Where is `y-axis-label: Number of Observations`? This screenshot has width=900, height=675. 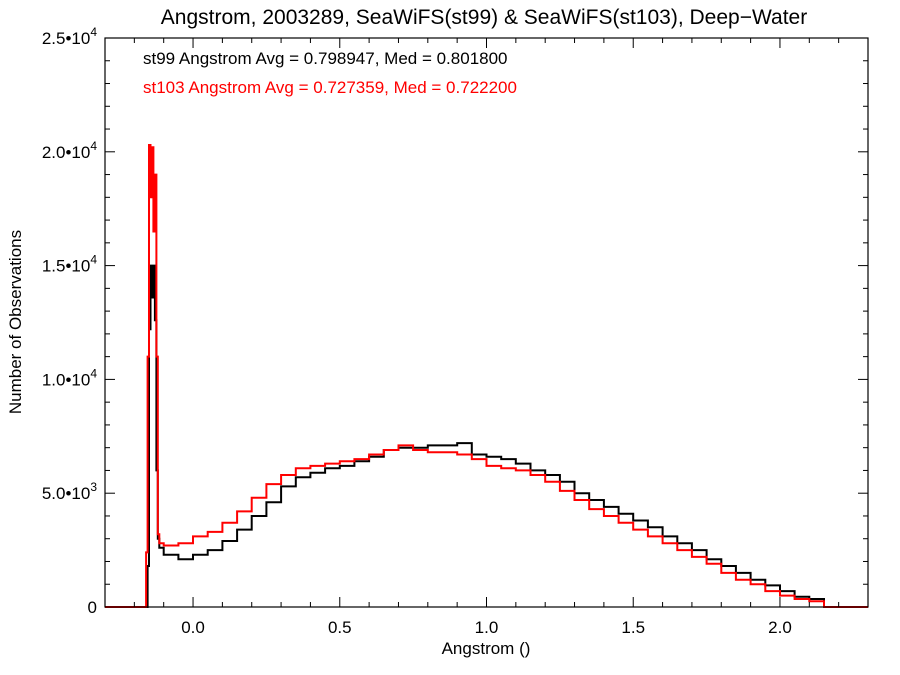
y-axis-label: Number of Observations is located at coordinates (15, 322).